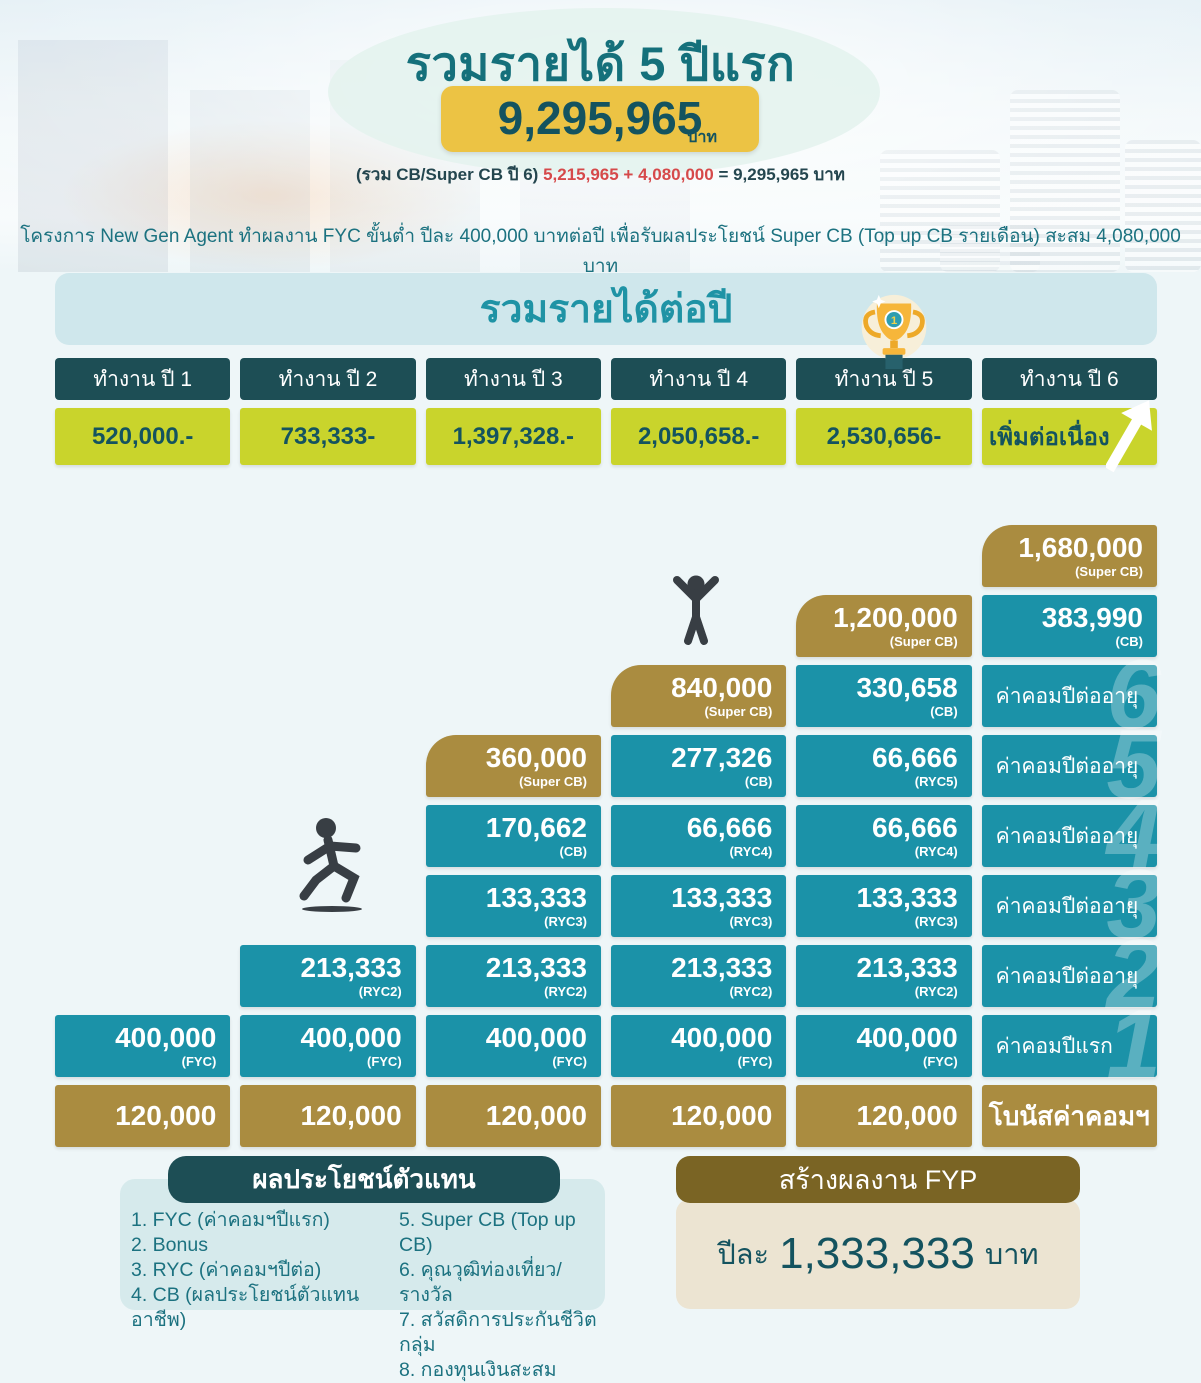  Describe the element at coordinates (698, 379) in the screenshot. I see `column-header-year4: ทำงาน ปี 4` at that location.